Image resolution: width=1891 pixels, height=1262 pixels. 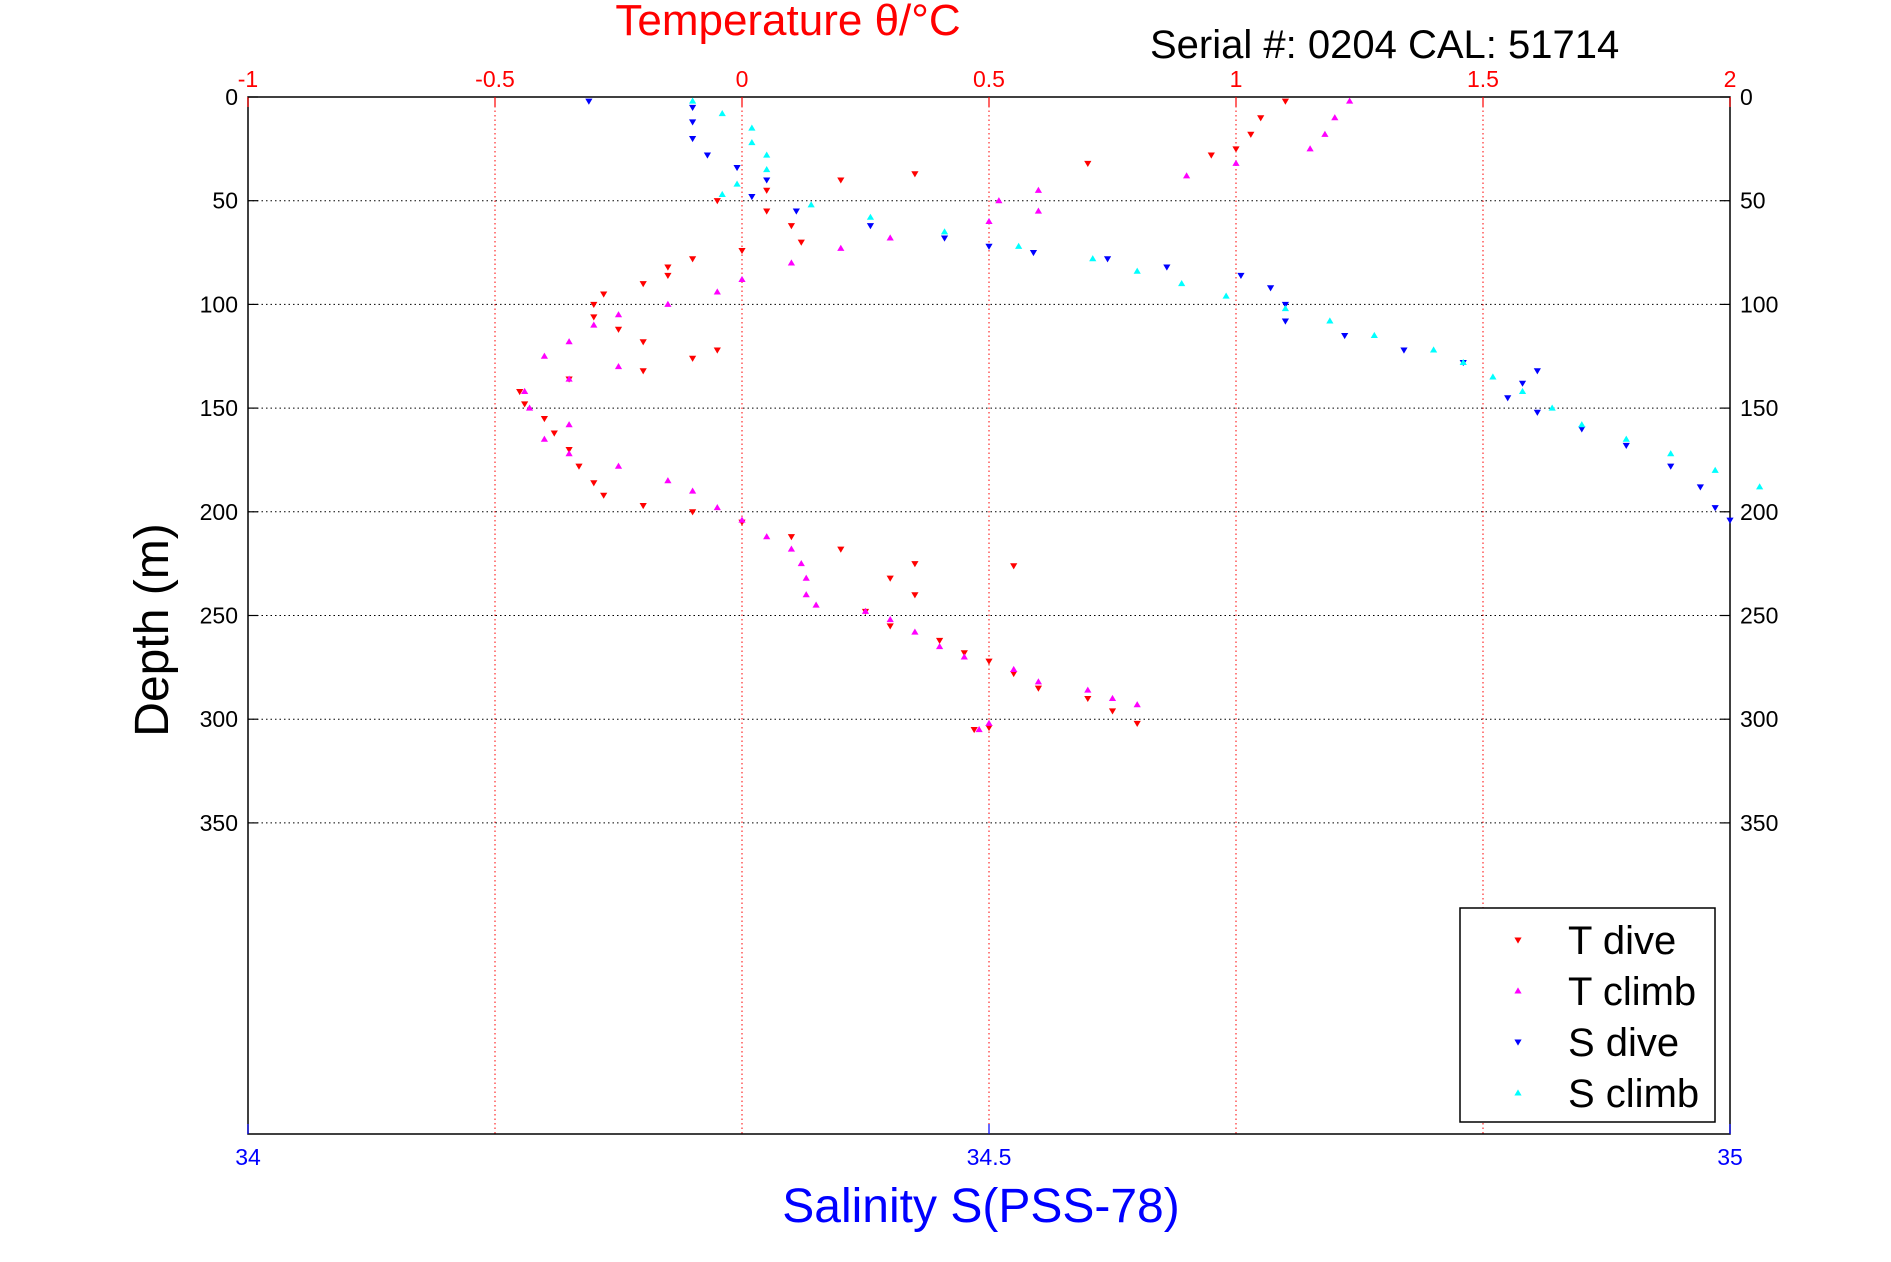 What do you see at coordinates (219, 719) in the screenshot?
I see `depth-tick-label: 300` at bounding box center [219, 719].